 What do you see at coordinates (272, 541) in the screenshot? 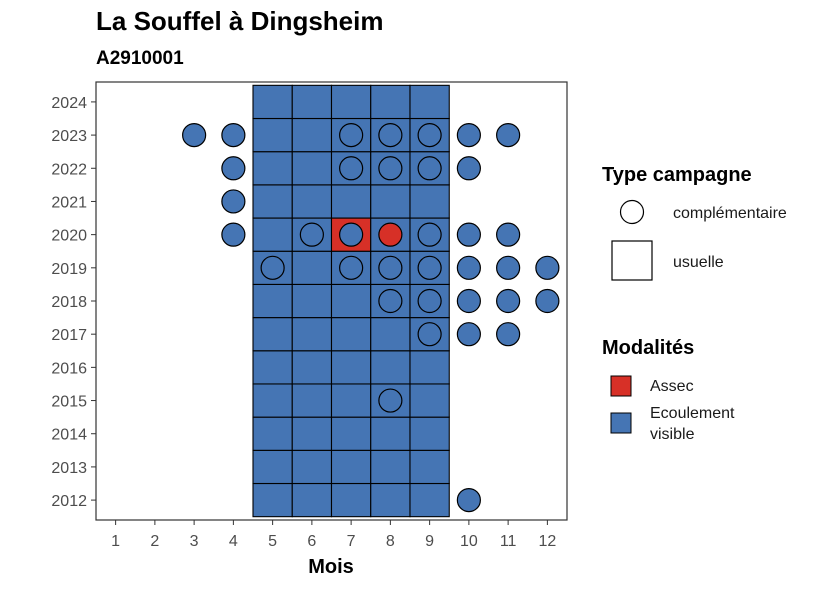
I see `x-tick-label-5: 5` at bounding box center [272, 541].